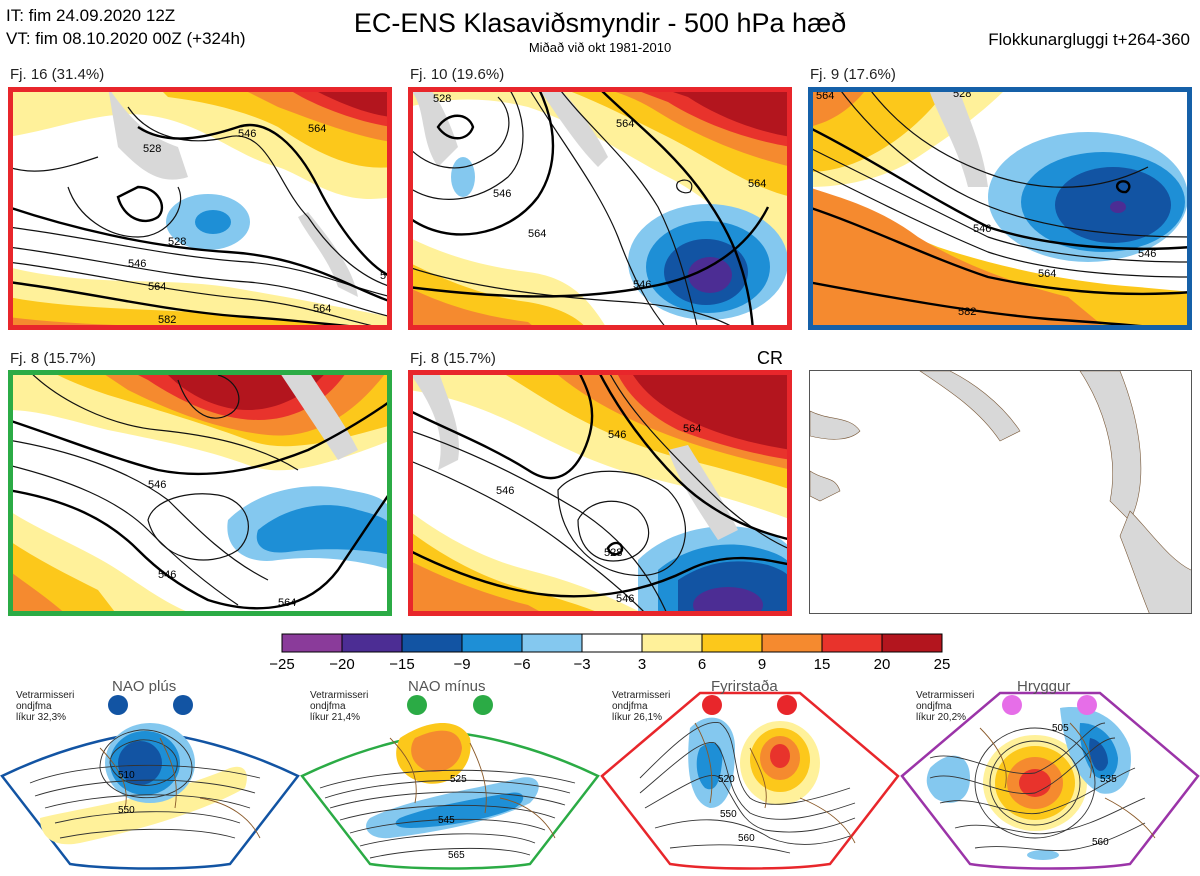 This screenshot has width=1200, height=876. What do you see at coordinates (1047, 274) in the screenshot?
I see `panel-3-contour-564: 564` at bounding box center [1047, 274].